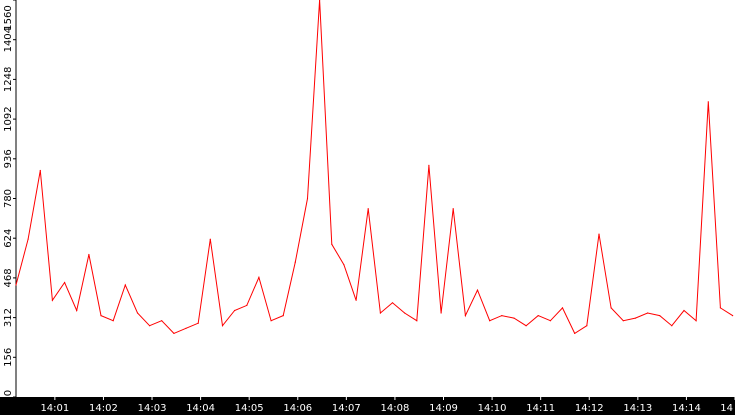 The image size is (735, 419). What do you see at coordinates (686, 408) in the screenshot?
I see `x-tick-label: 14:14` at bounding box center [686, 408].